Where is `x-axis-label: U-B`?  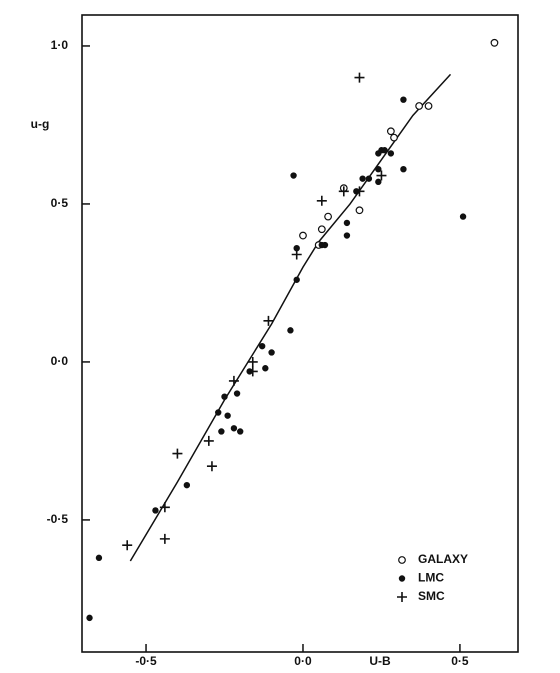 x-axis-label: U-B is located at coordinates (380, 661).